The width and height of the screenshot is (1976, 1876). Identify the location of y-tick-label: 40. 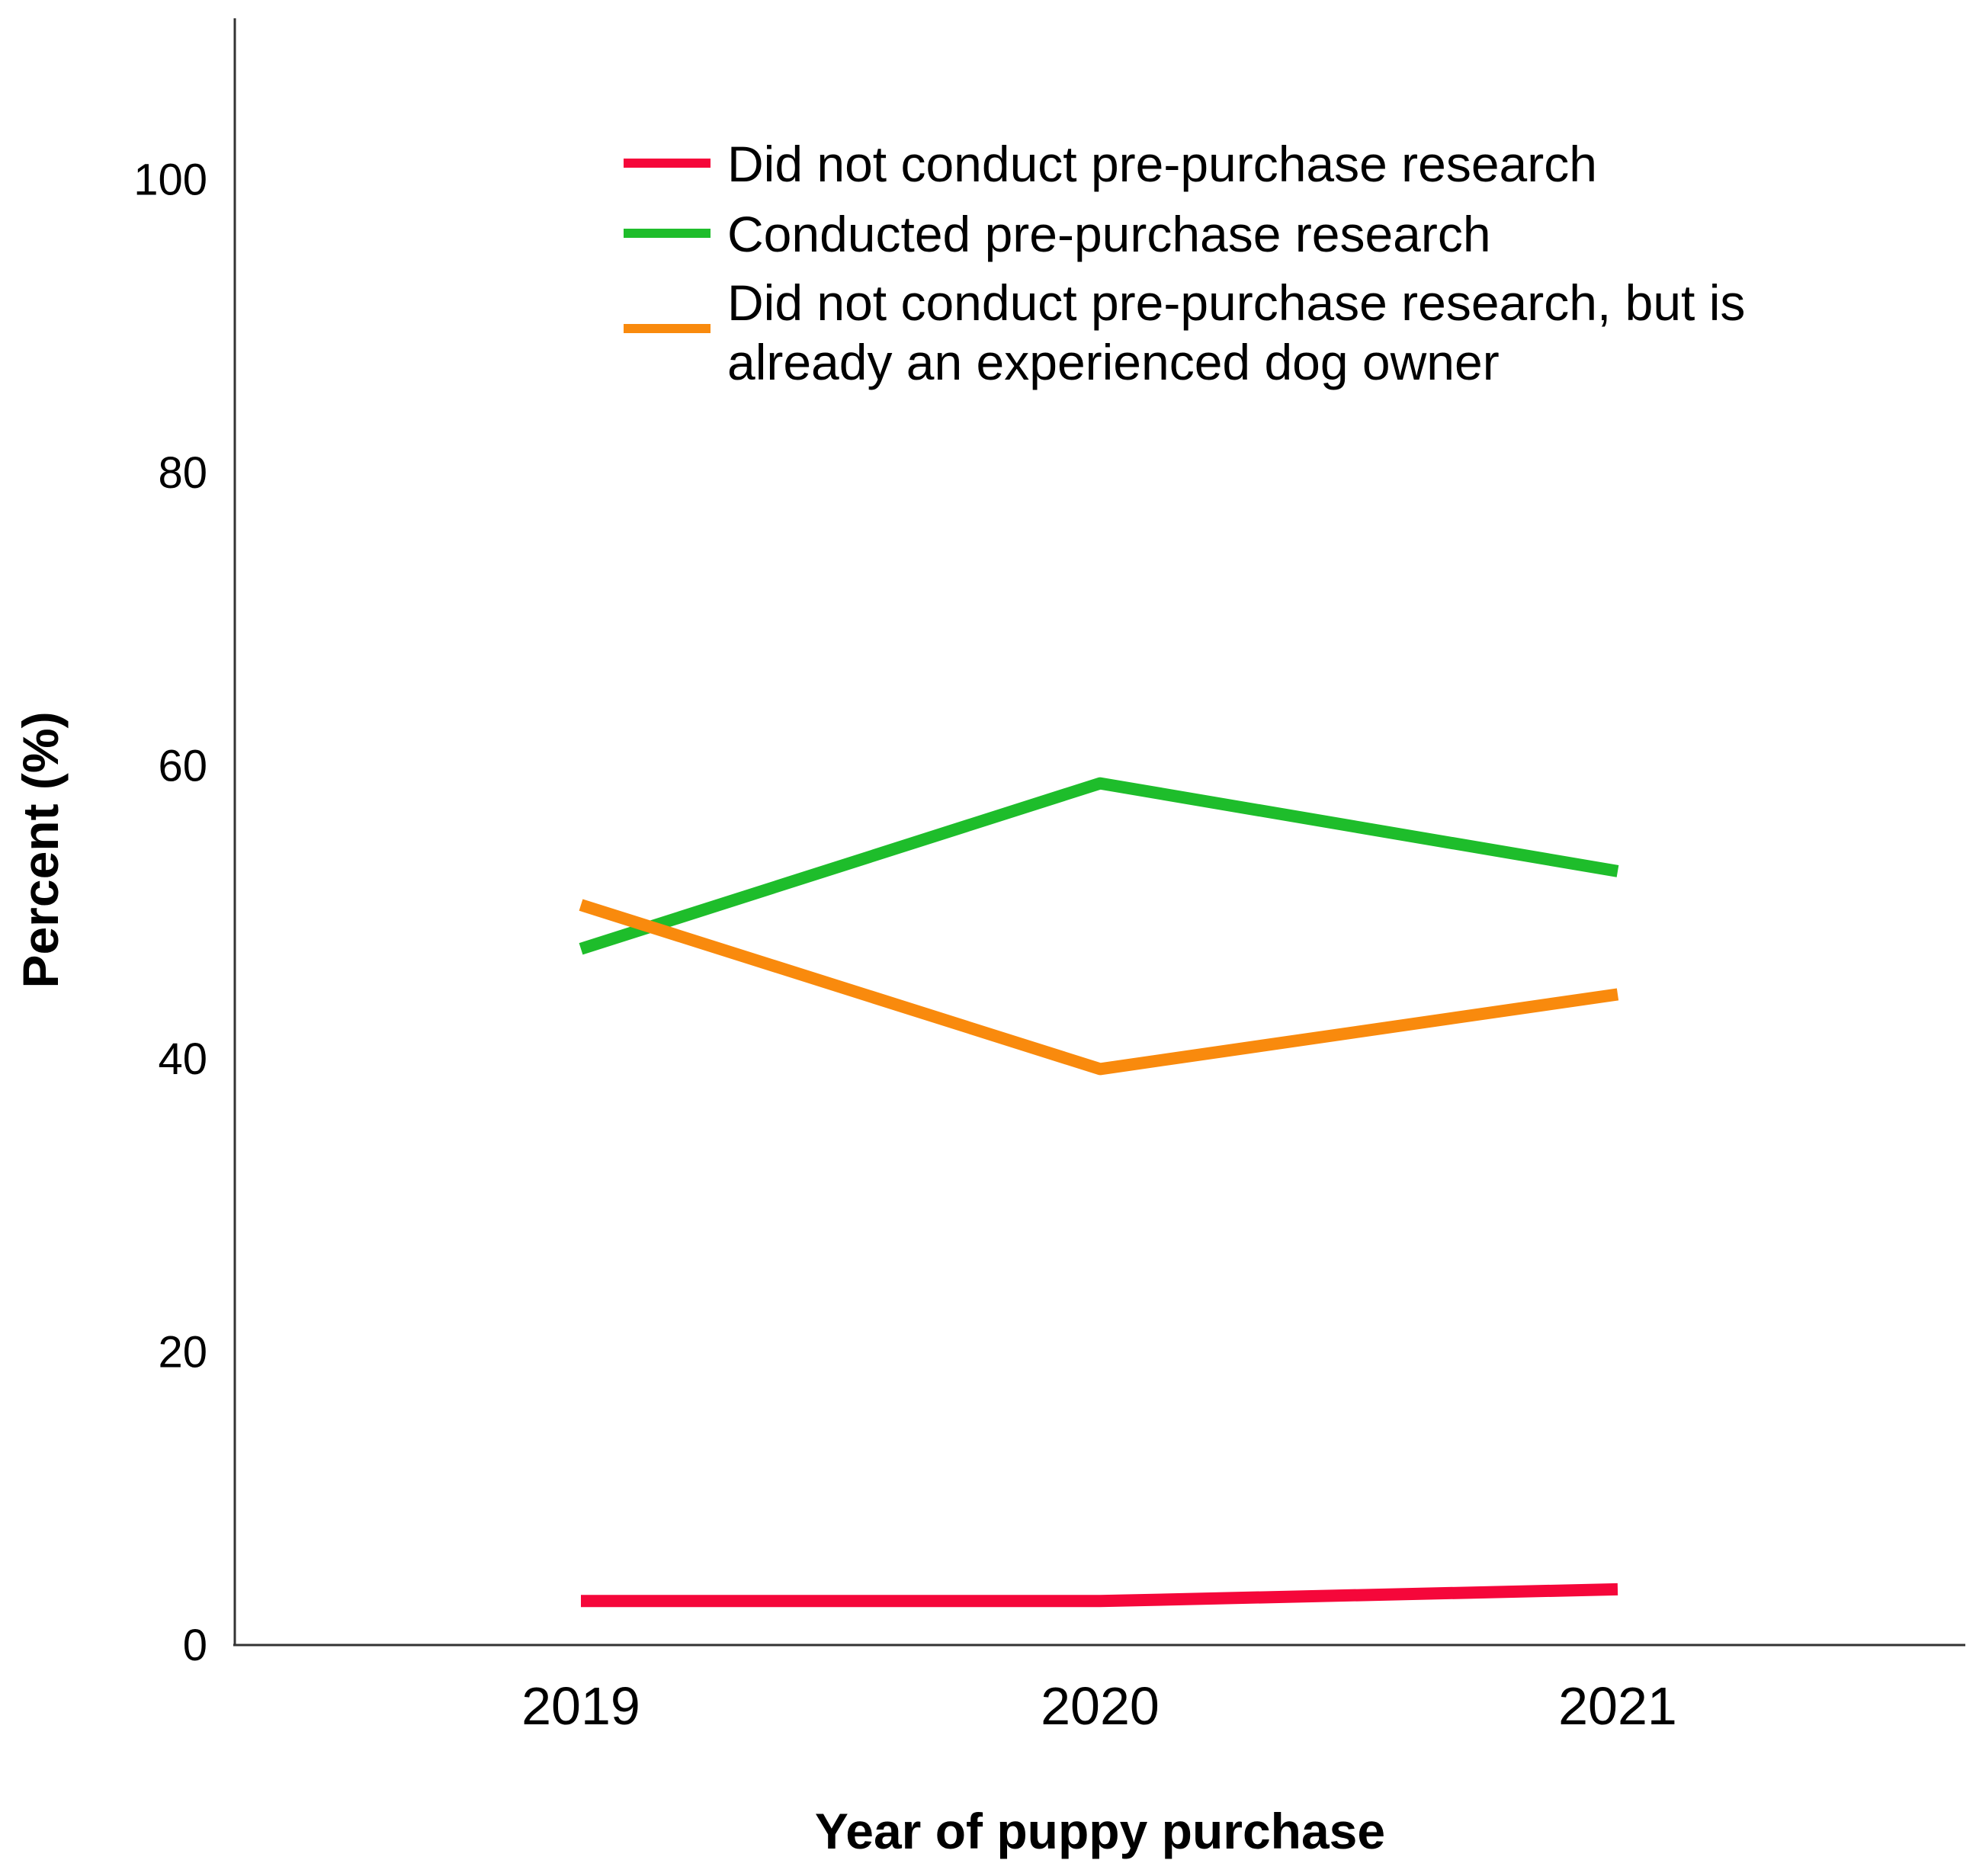
(182, 1059).